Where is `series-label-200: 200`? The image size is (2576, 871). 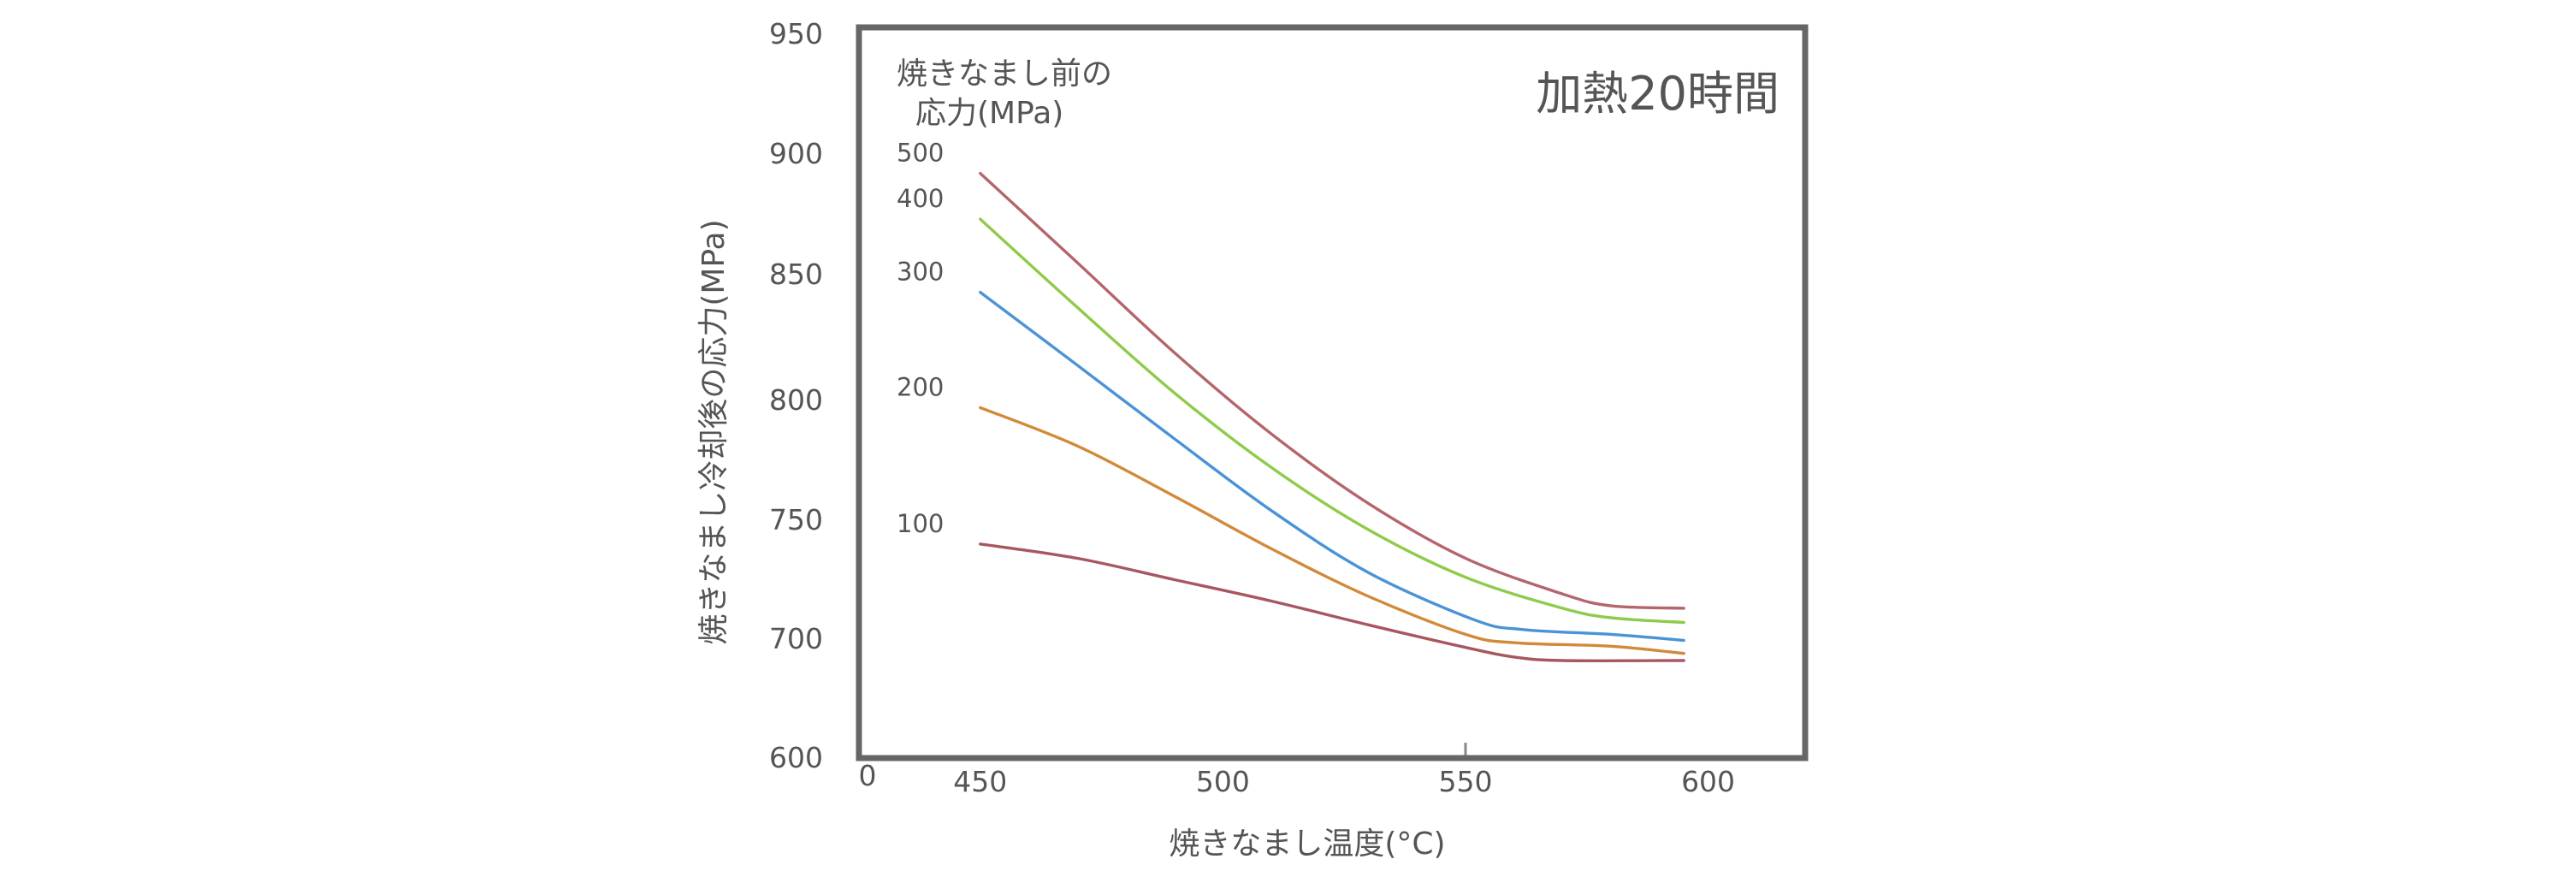
series-label-200: 200 is located at coordinates (920, 386).